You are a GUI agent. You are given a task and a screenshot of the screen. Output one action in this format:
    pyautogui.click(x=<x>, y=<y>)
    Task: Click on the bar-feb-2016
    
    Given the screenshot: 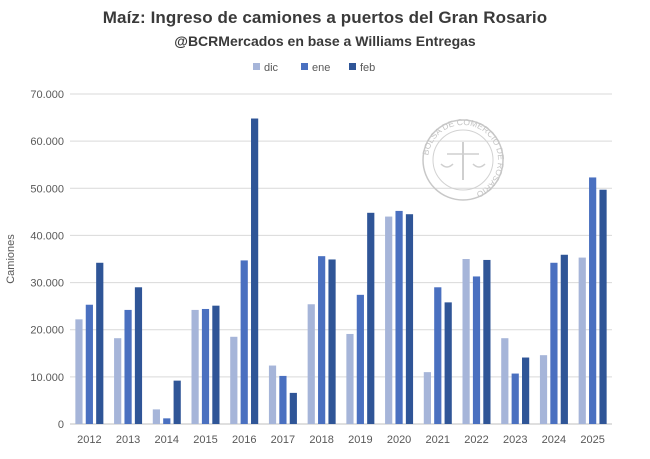 What is the action you would take?
    pyautogui.click(x=255, y=271)
    